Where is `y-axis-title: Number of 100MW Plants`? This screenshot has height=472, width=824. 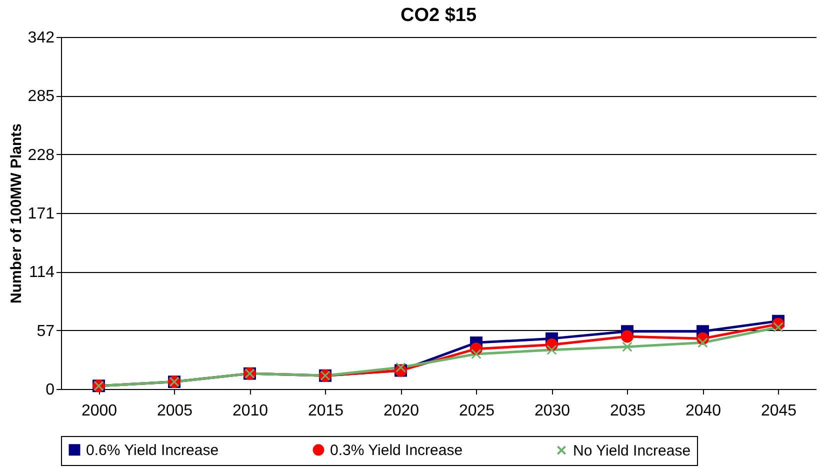
y-axis-title: Number of 100MW Plants is located at coordinates (16, 213).